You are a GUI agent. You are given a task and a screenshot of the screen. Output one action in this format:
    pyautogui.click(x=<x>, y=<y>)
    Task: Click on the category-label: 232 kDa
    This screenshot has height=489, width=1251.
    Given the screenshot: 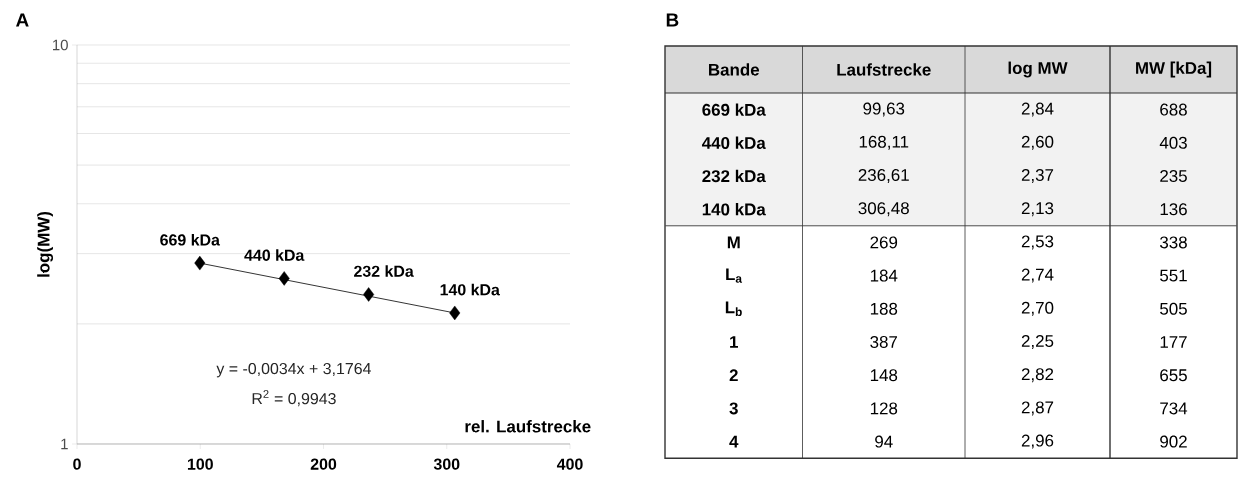 What is the action you would take?
    pyautogui.click(x=734, y=176)
    